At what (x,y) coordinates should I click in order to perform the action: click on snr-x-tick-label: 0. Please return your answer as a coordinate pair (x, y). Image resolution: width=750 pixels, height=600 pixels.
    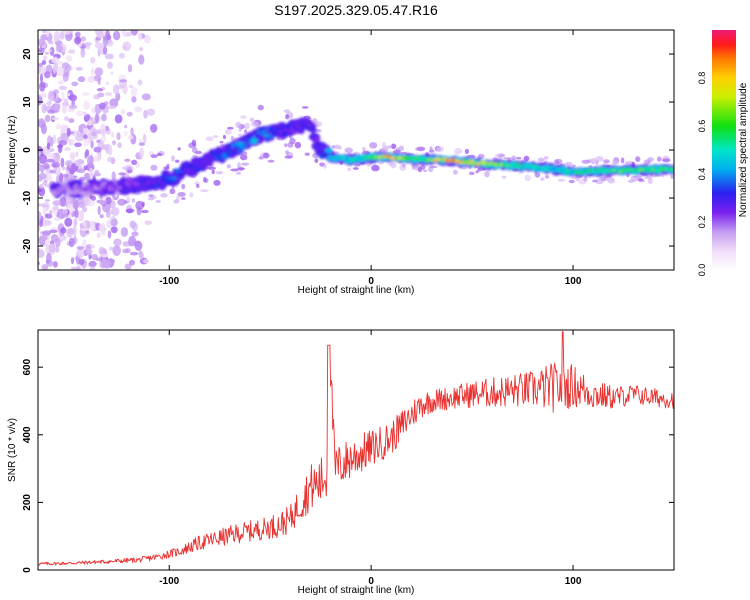
    Looking at the image, I should click on (371, 581).